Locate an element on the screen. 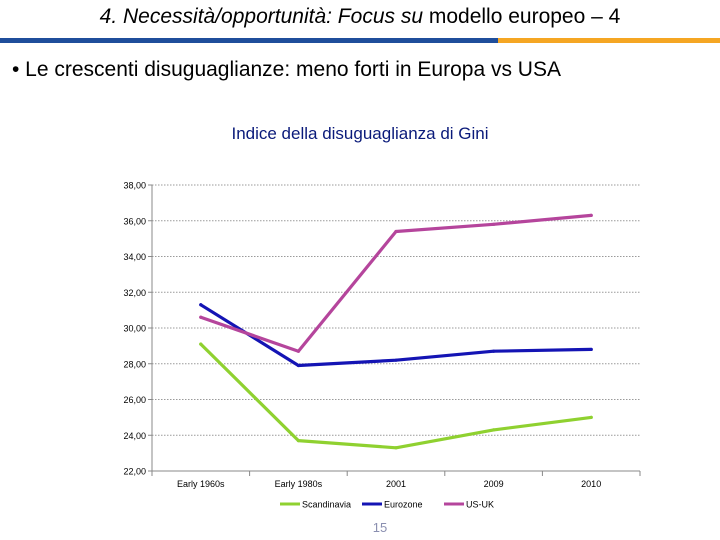 The width and height of the screenshot is (720, 540). x-tick-label: Early 1980s is located at coordinates (299, 484).